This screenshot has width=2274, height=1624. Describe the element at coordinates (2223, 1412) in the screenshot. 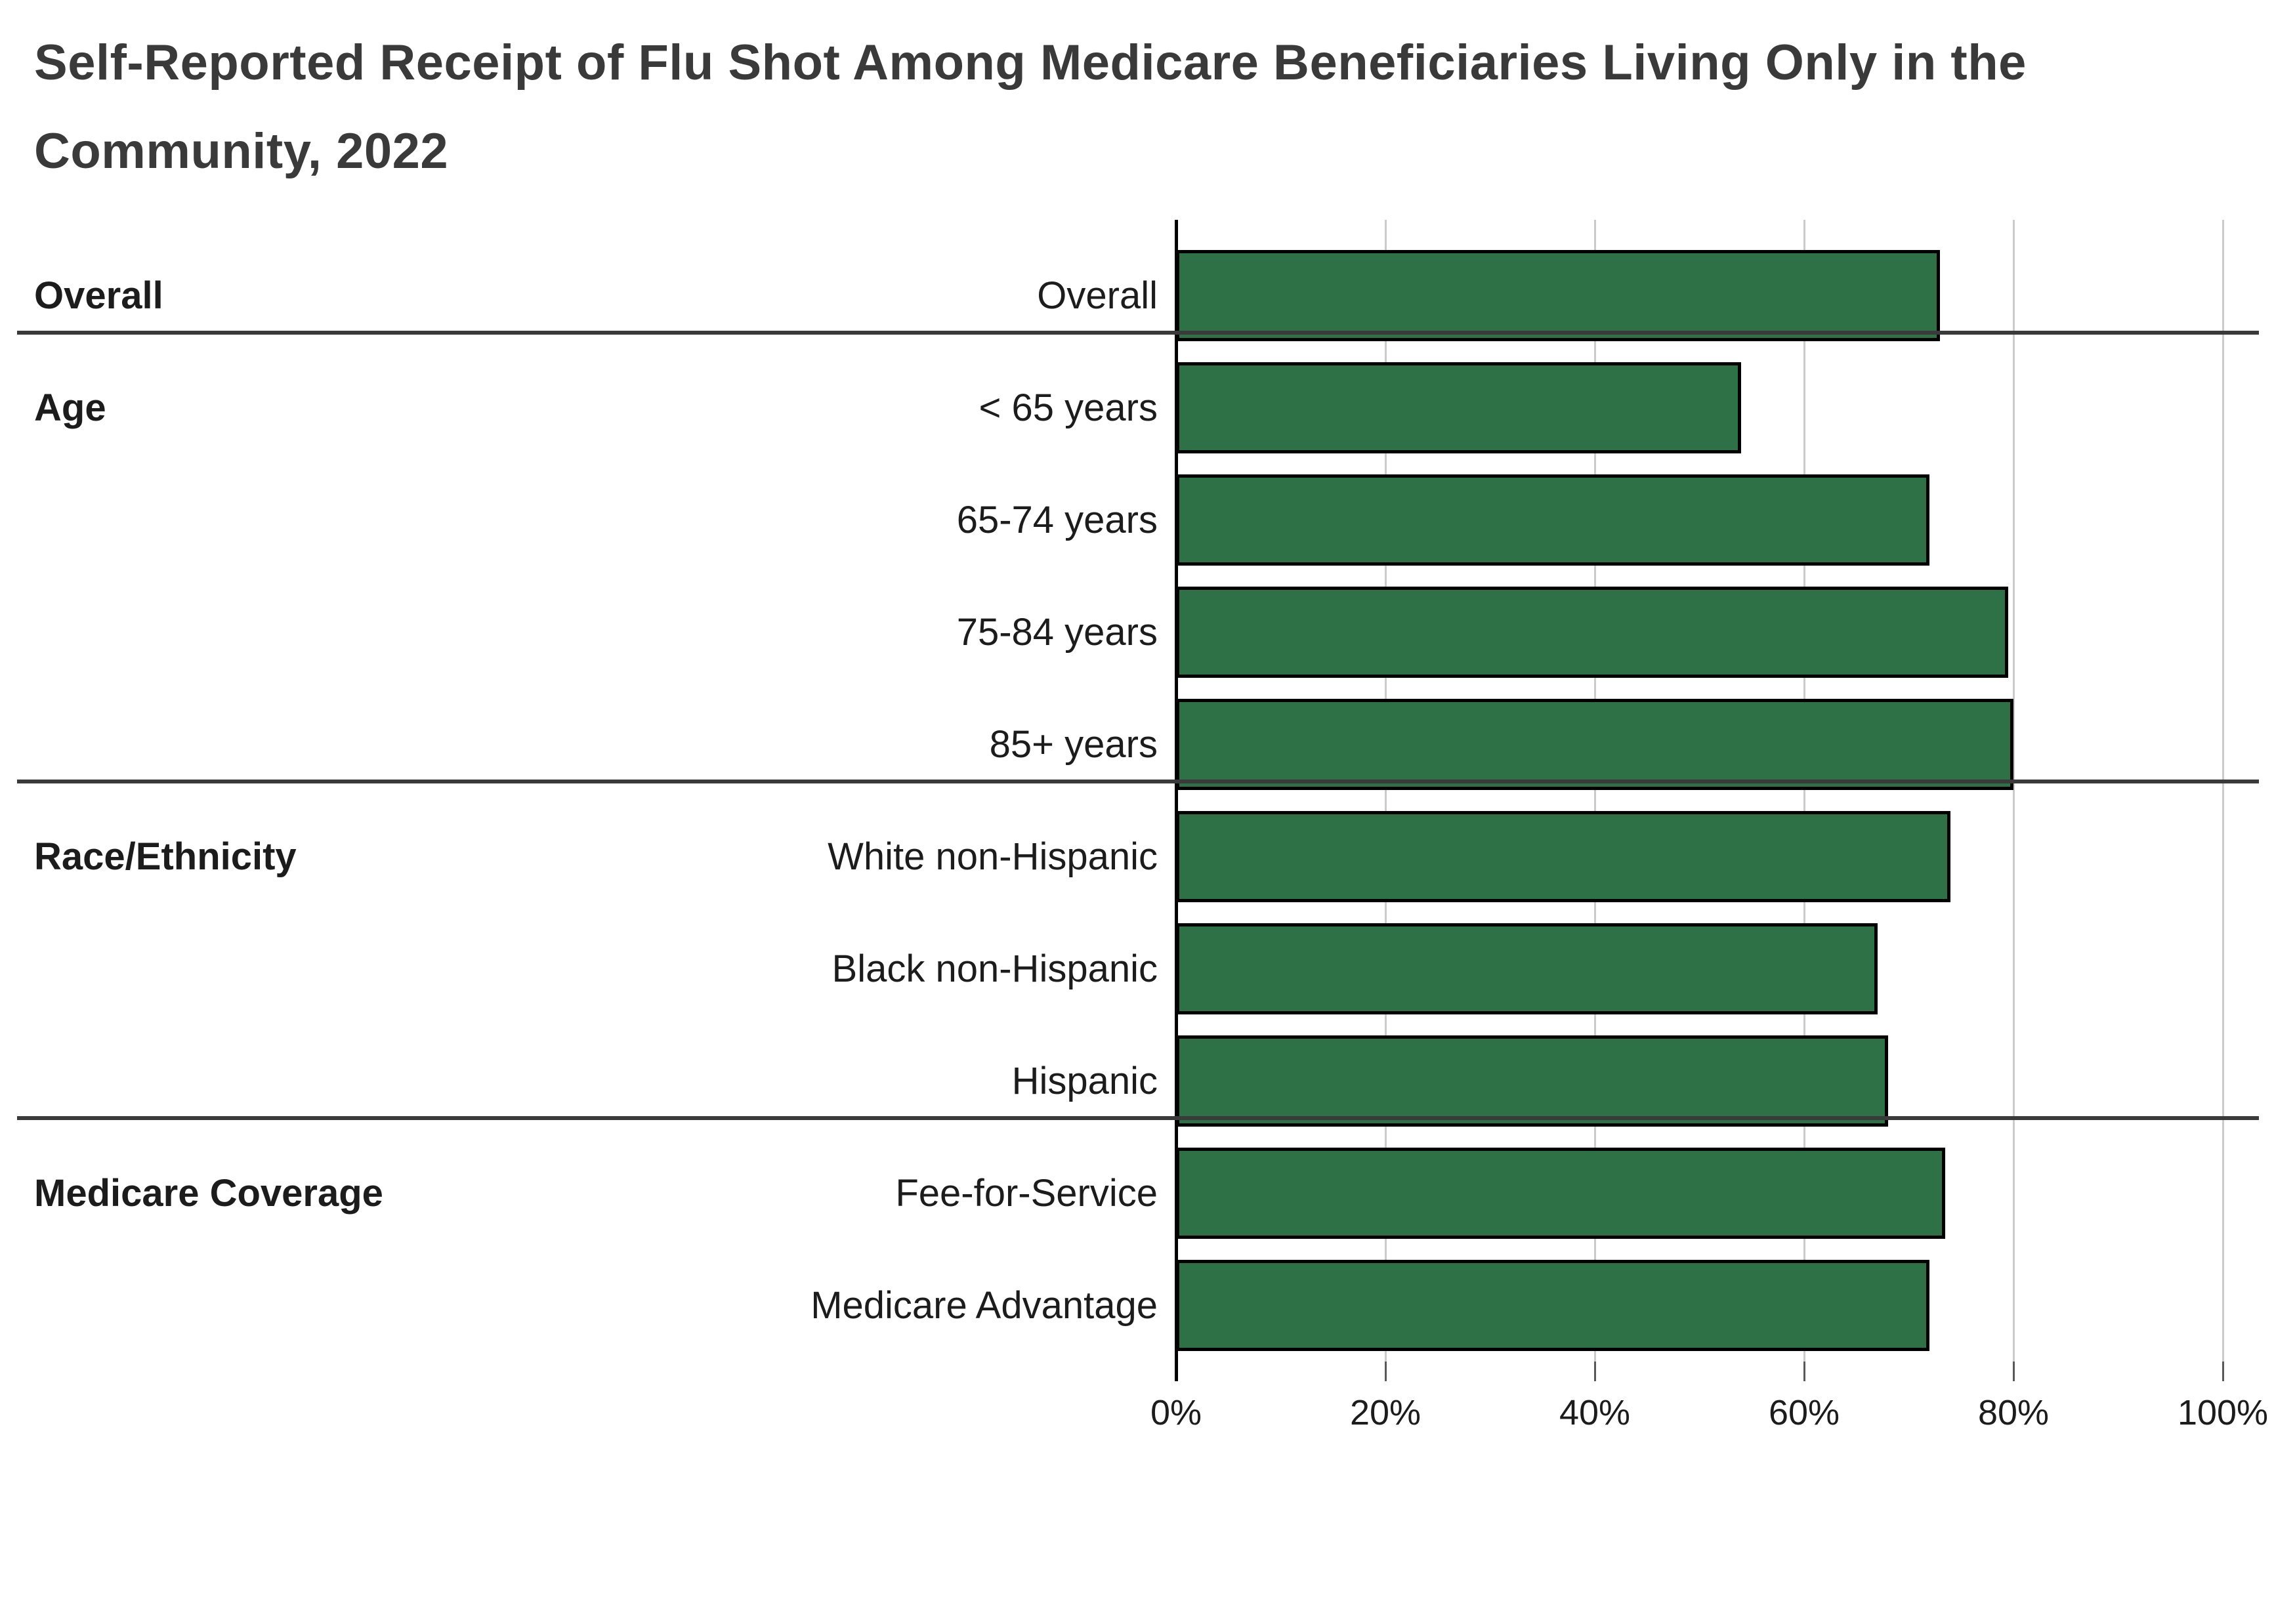

I see `x-tick-label: 100%` at that location.